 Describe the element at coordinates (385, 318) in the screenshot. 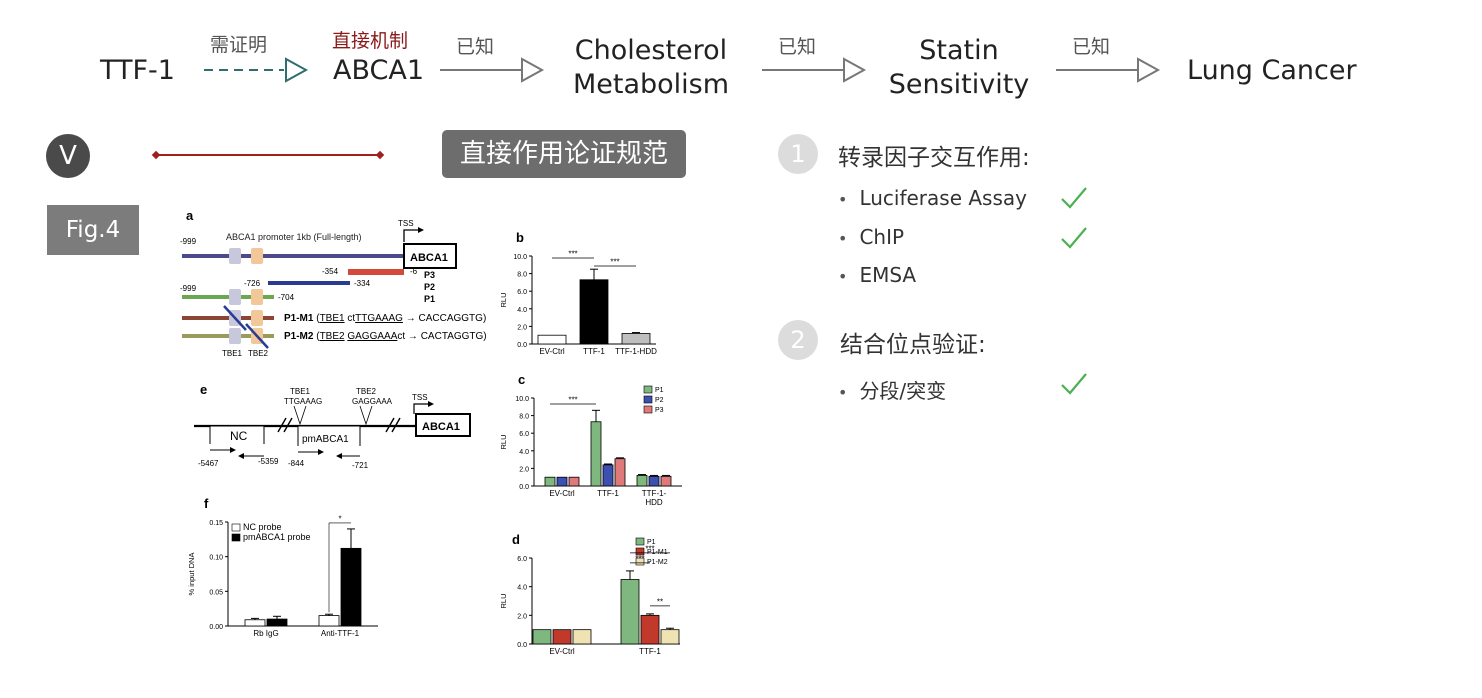

I see `mutation-m1-text: P1-M1 (TBE1 ctTTGAAAG → CACCAGGTG)` at that location.